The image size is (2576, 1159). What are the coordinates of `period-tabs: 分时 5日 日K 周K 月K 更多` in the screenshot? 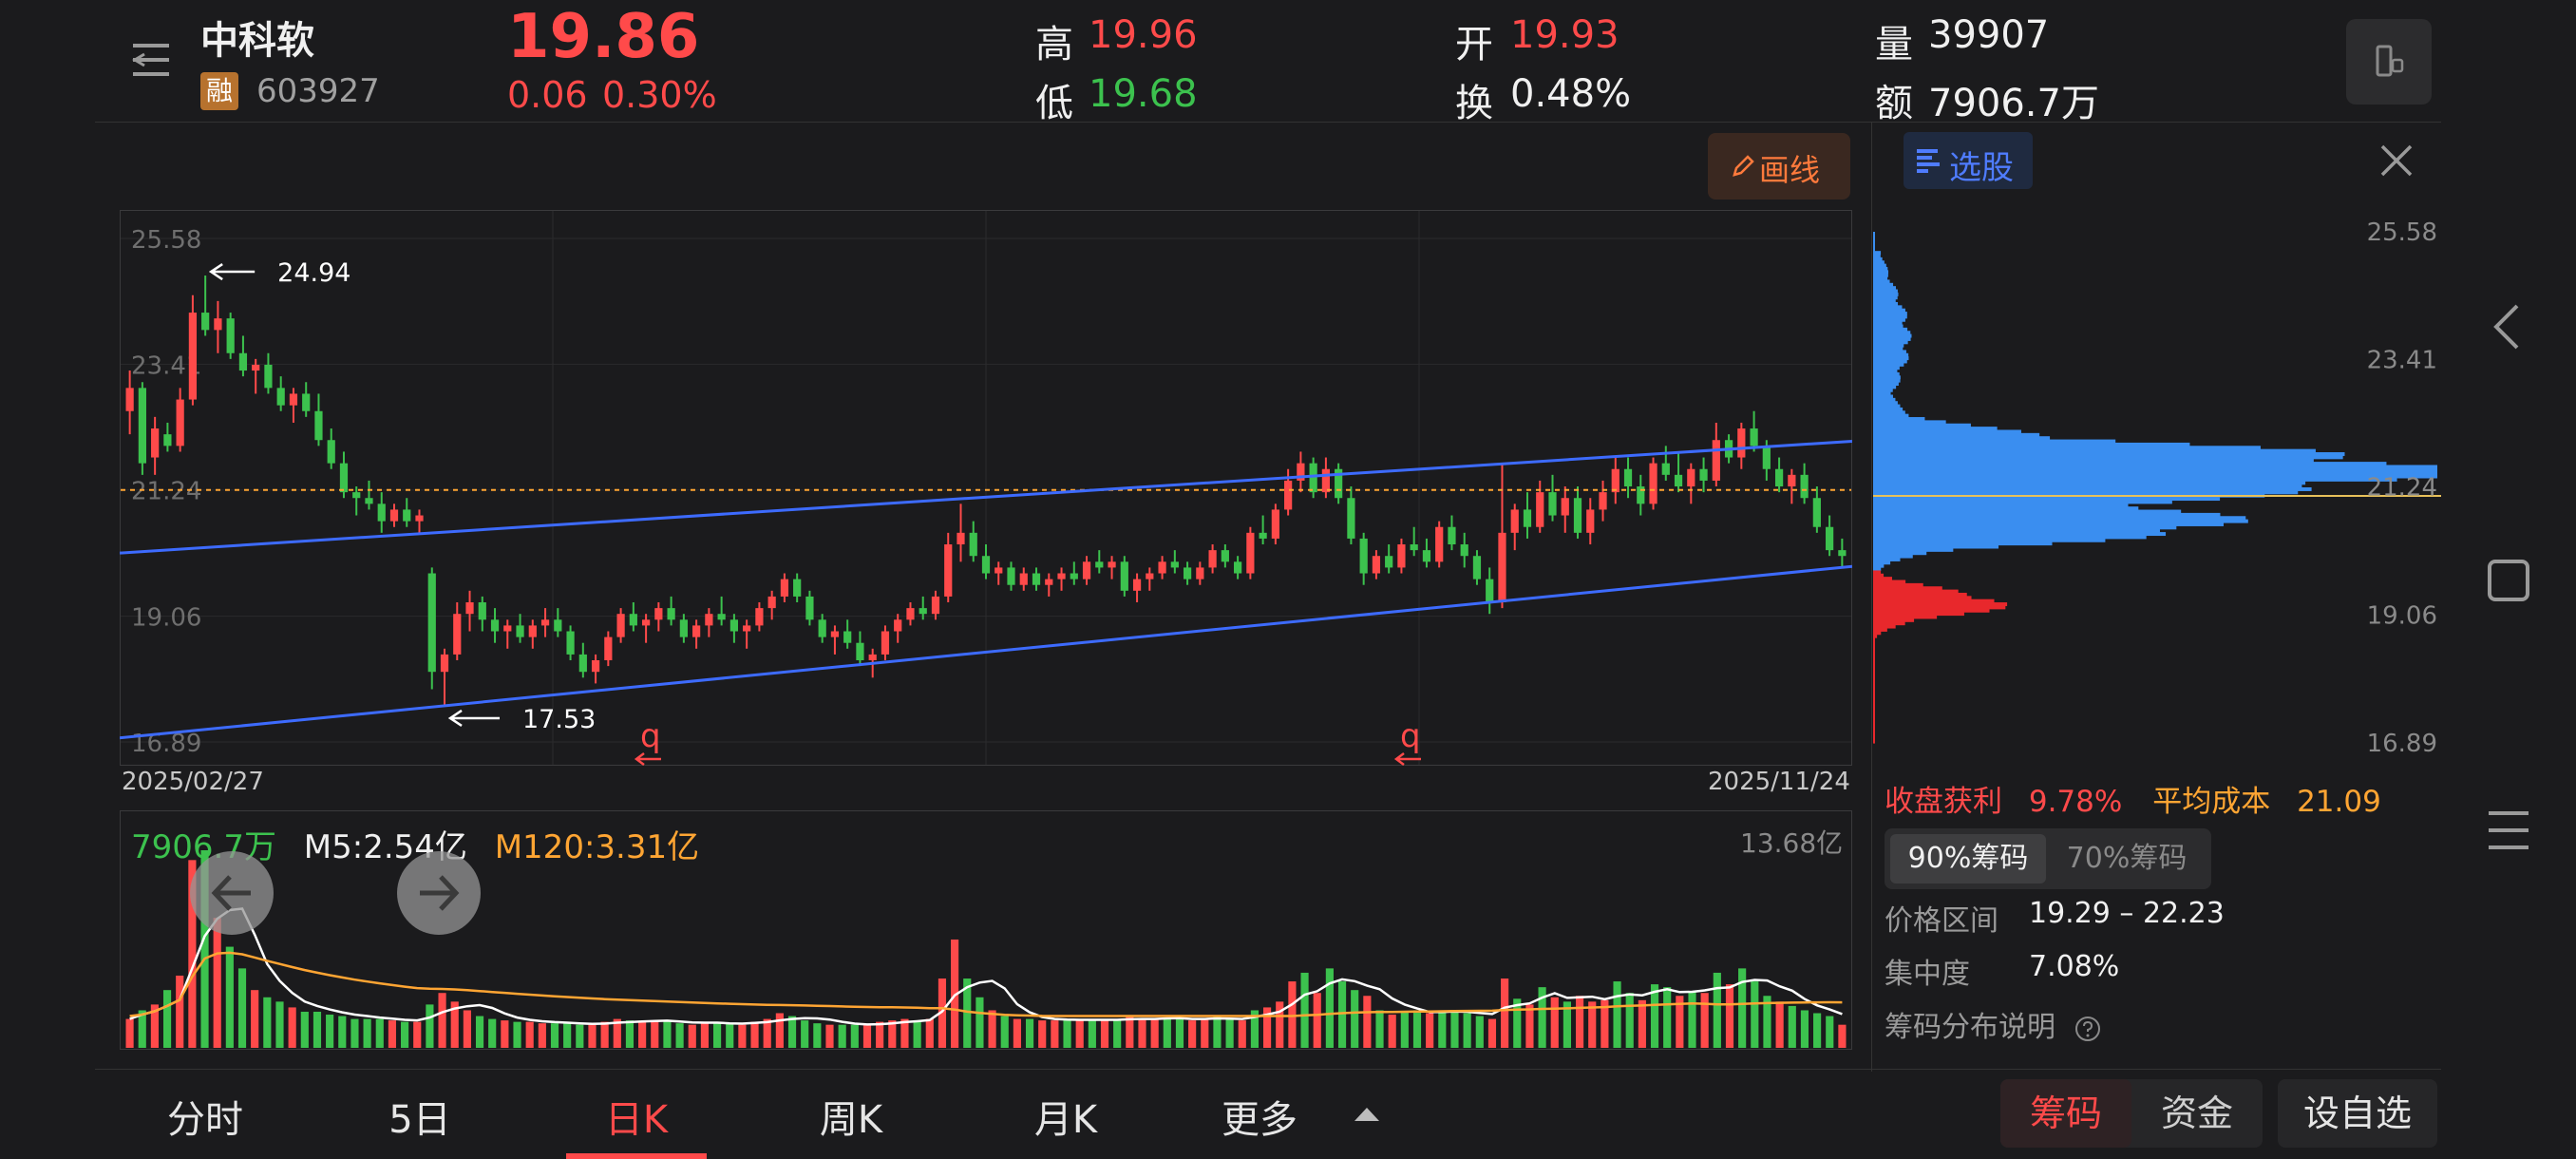 It's located at (784, 1115).